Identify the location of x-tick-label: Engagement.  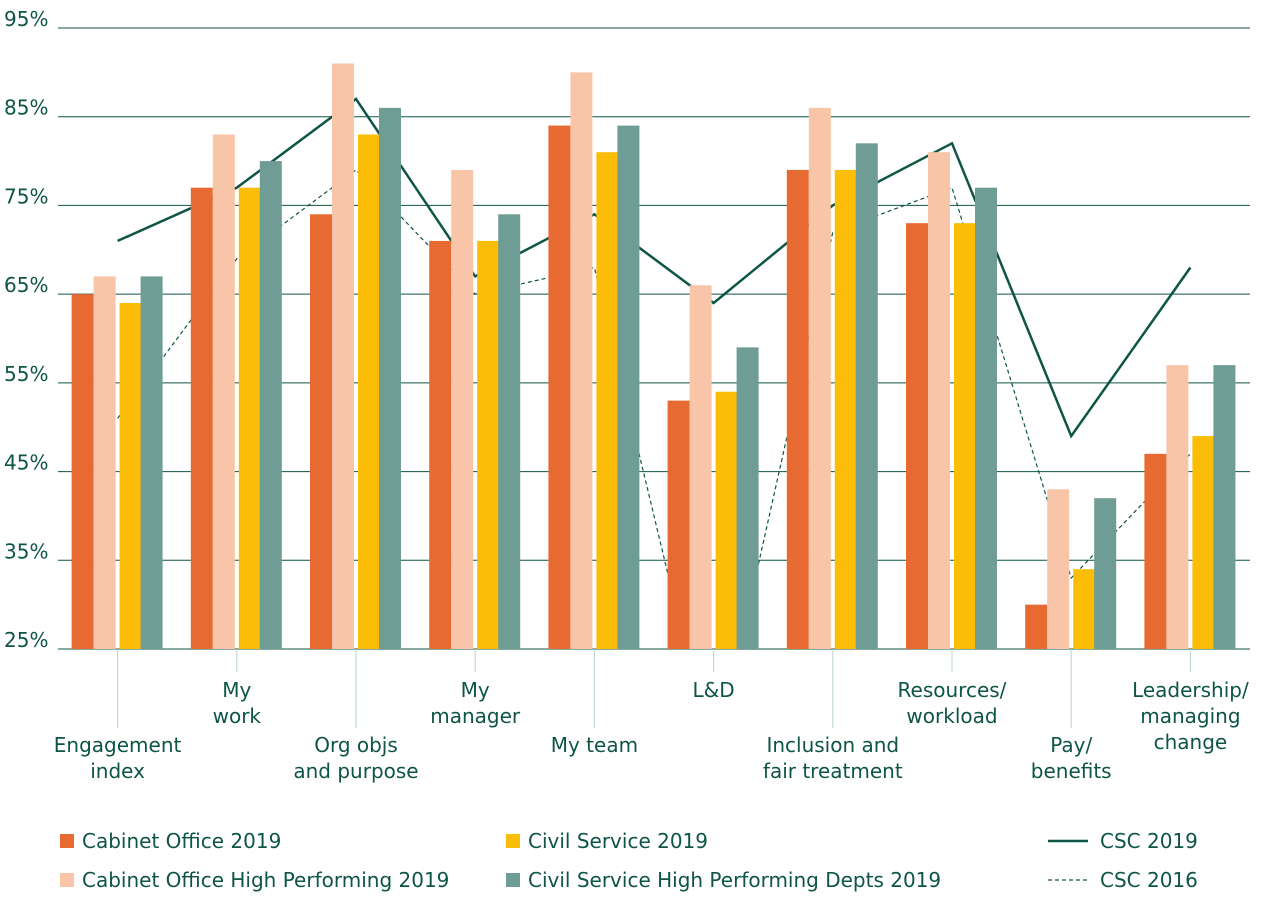
(118, 745).